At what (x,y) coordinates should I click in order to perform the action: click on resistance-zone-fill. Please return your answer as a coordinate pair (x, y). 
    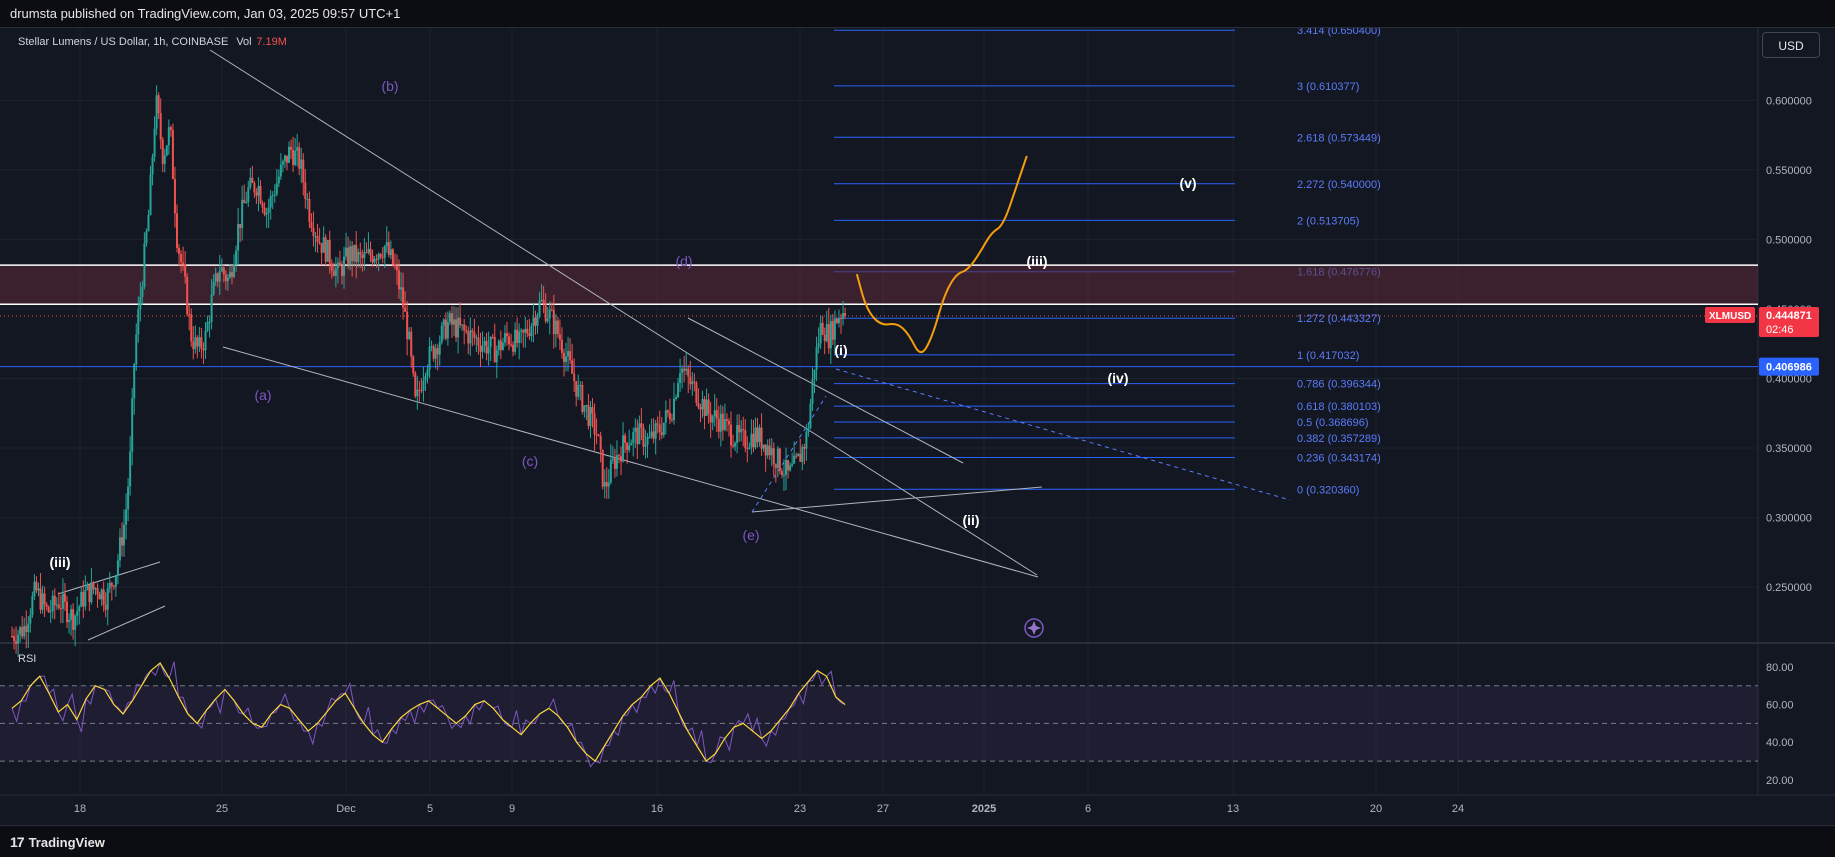
    Looking at the image, I should click on (879, 285).